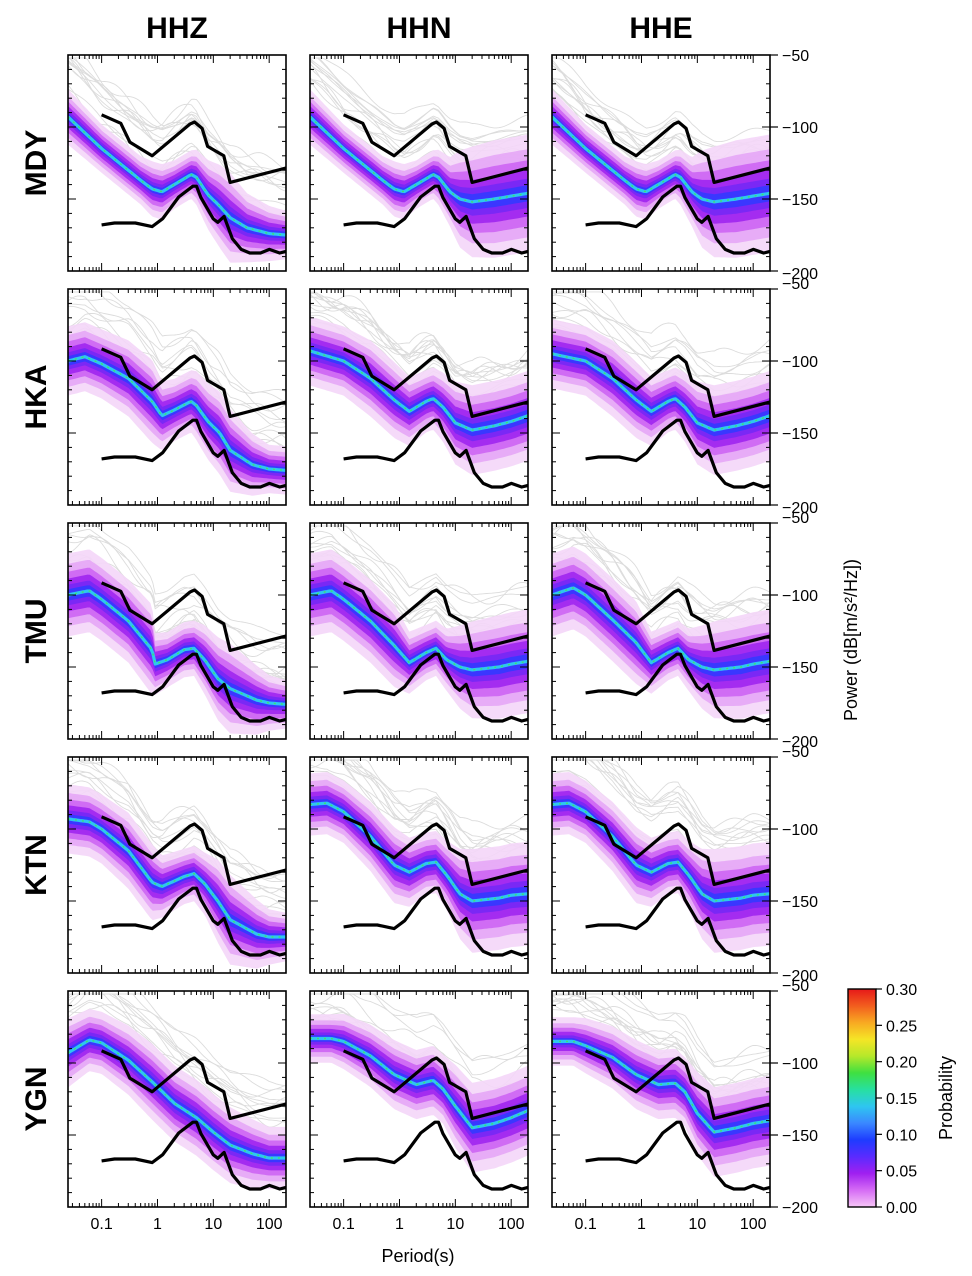 Image resolution: width=972 pixels, height=1276 pixels. Describe the element at coordinates (901, 1063) in the screenshot. I see `colorbar-tick-label: 0.20` at that location.